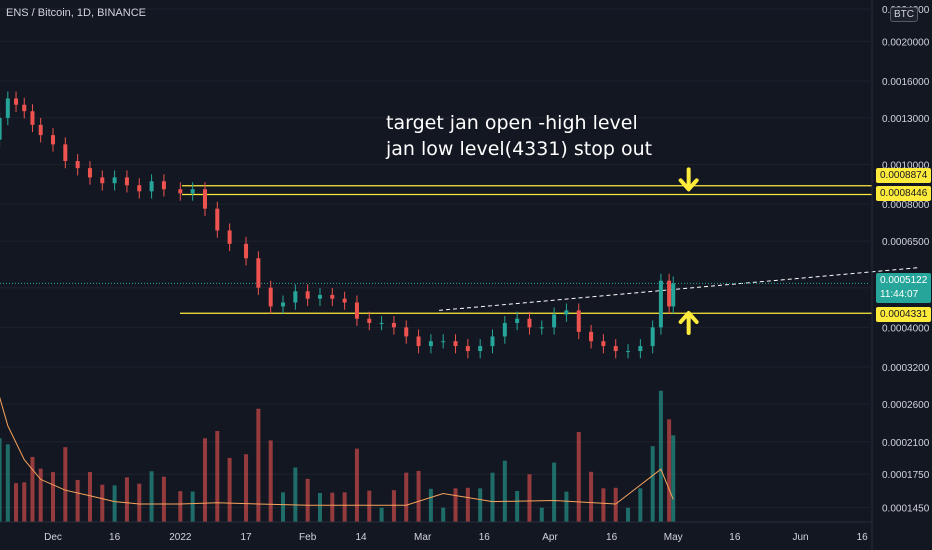  I want to click on y-tick-label: 0.0003200, so click(906, 368).